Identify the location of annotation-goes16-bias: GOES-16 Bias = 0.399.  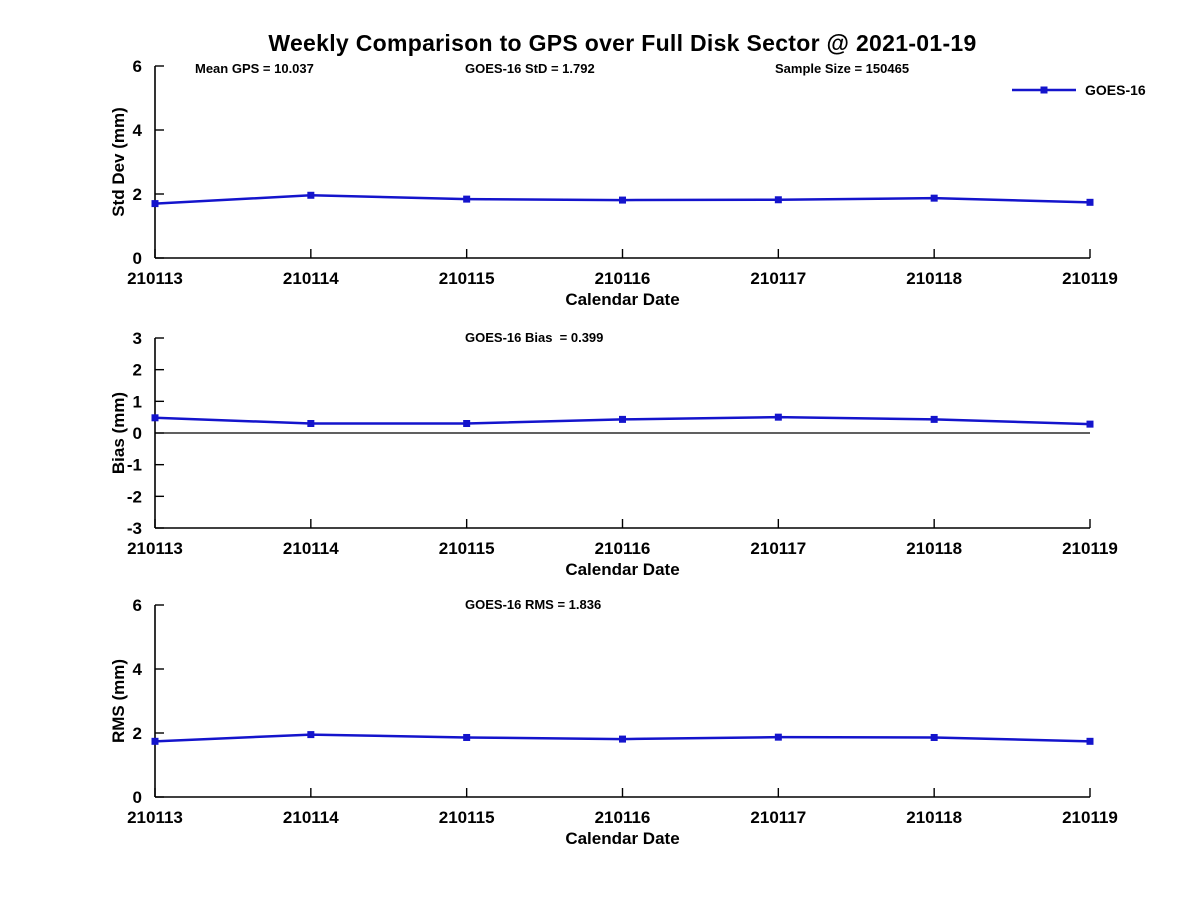
(534, 337).